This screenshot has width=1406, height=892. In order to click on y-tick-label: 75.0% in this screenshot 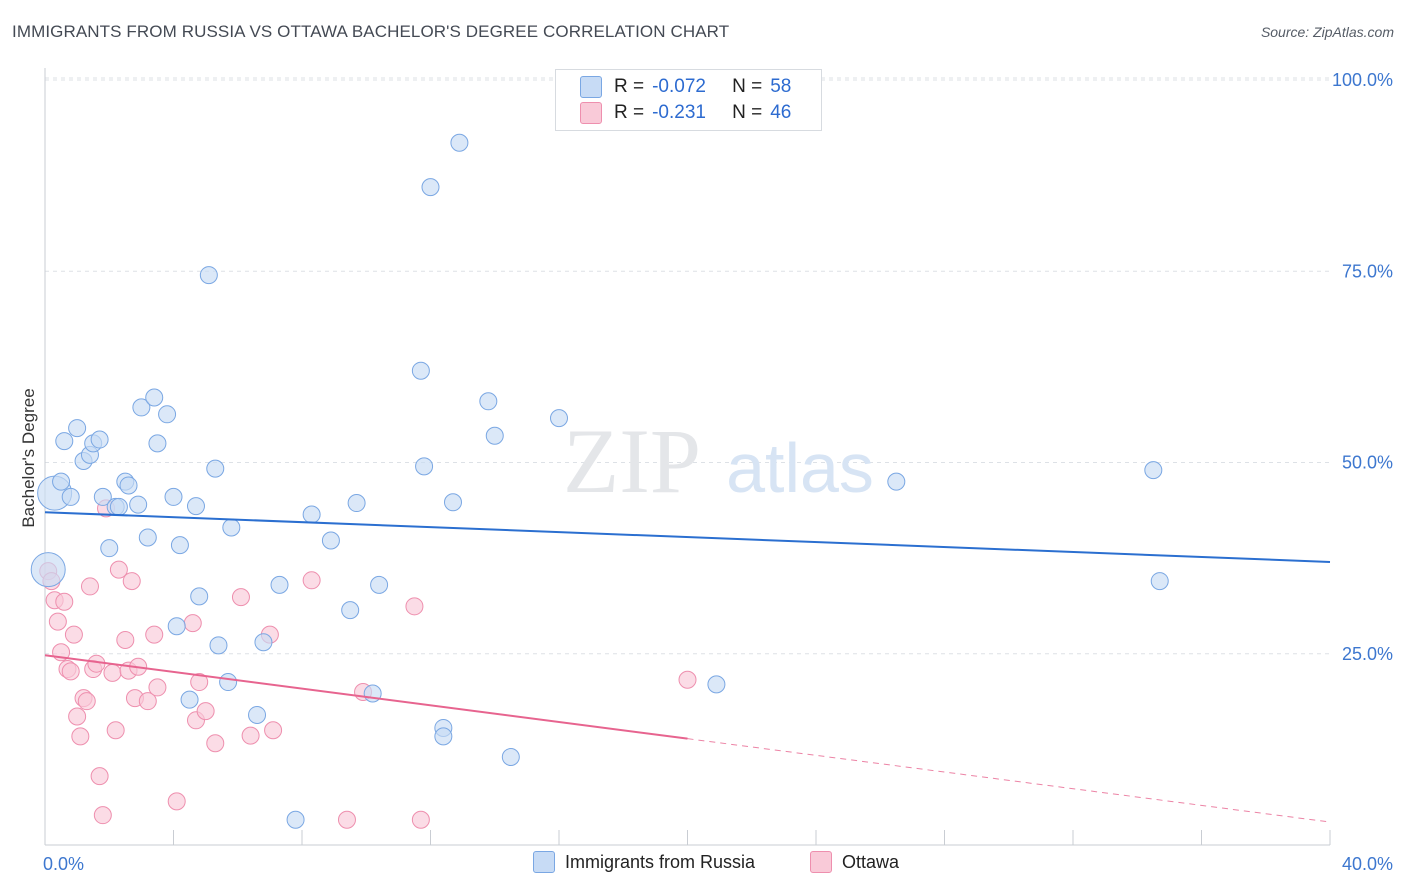, I will do `click(1367, 271)`.